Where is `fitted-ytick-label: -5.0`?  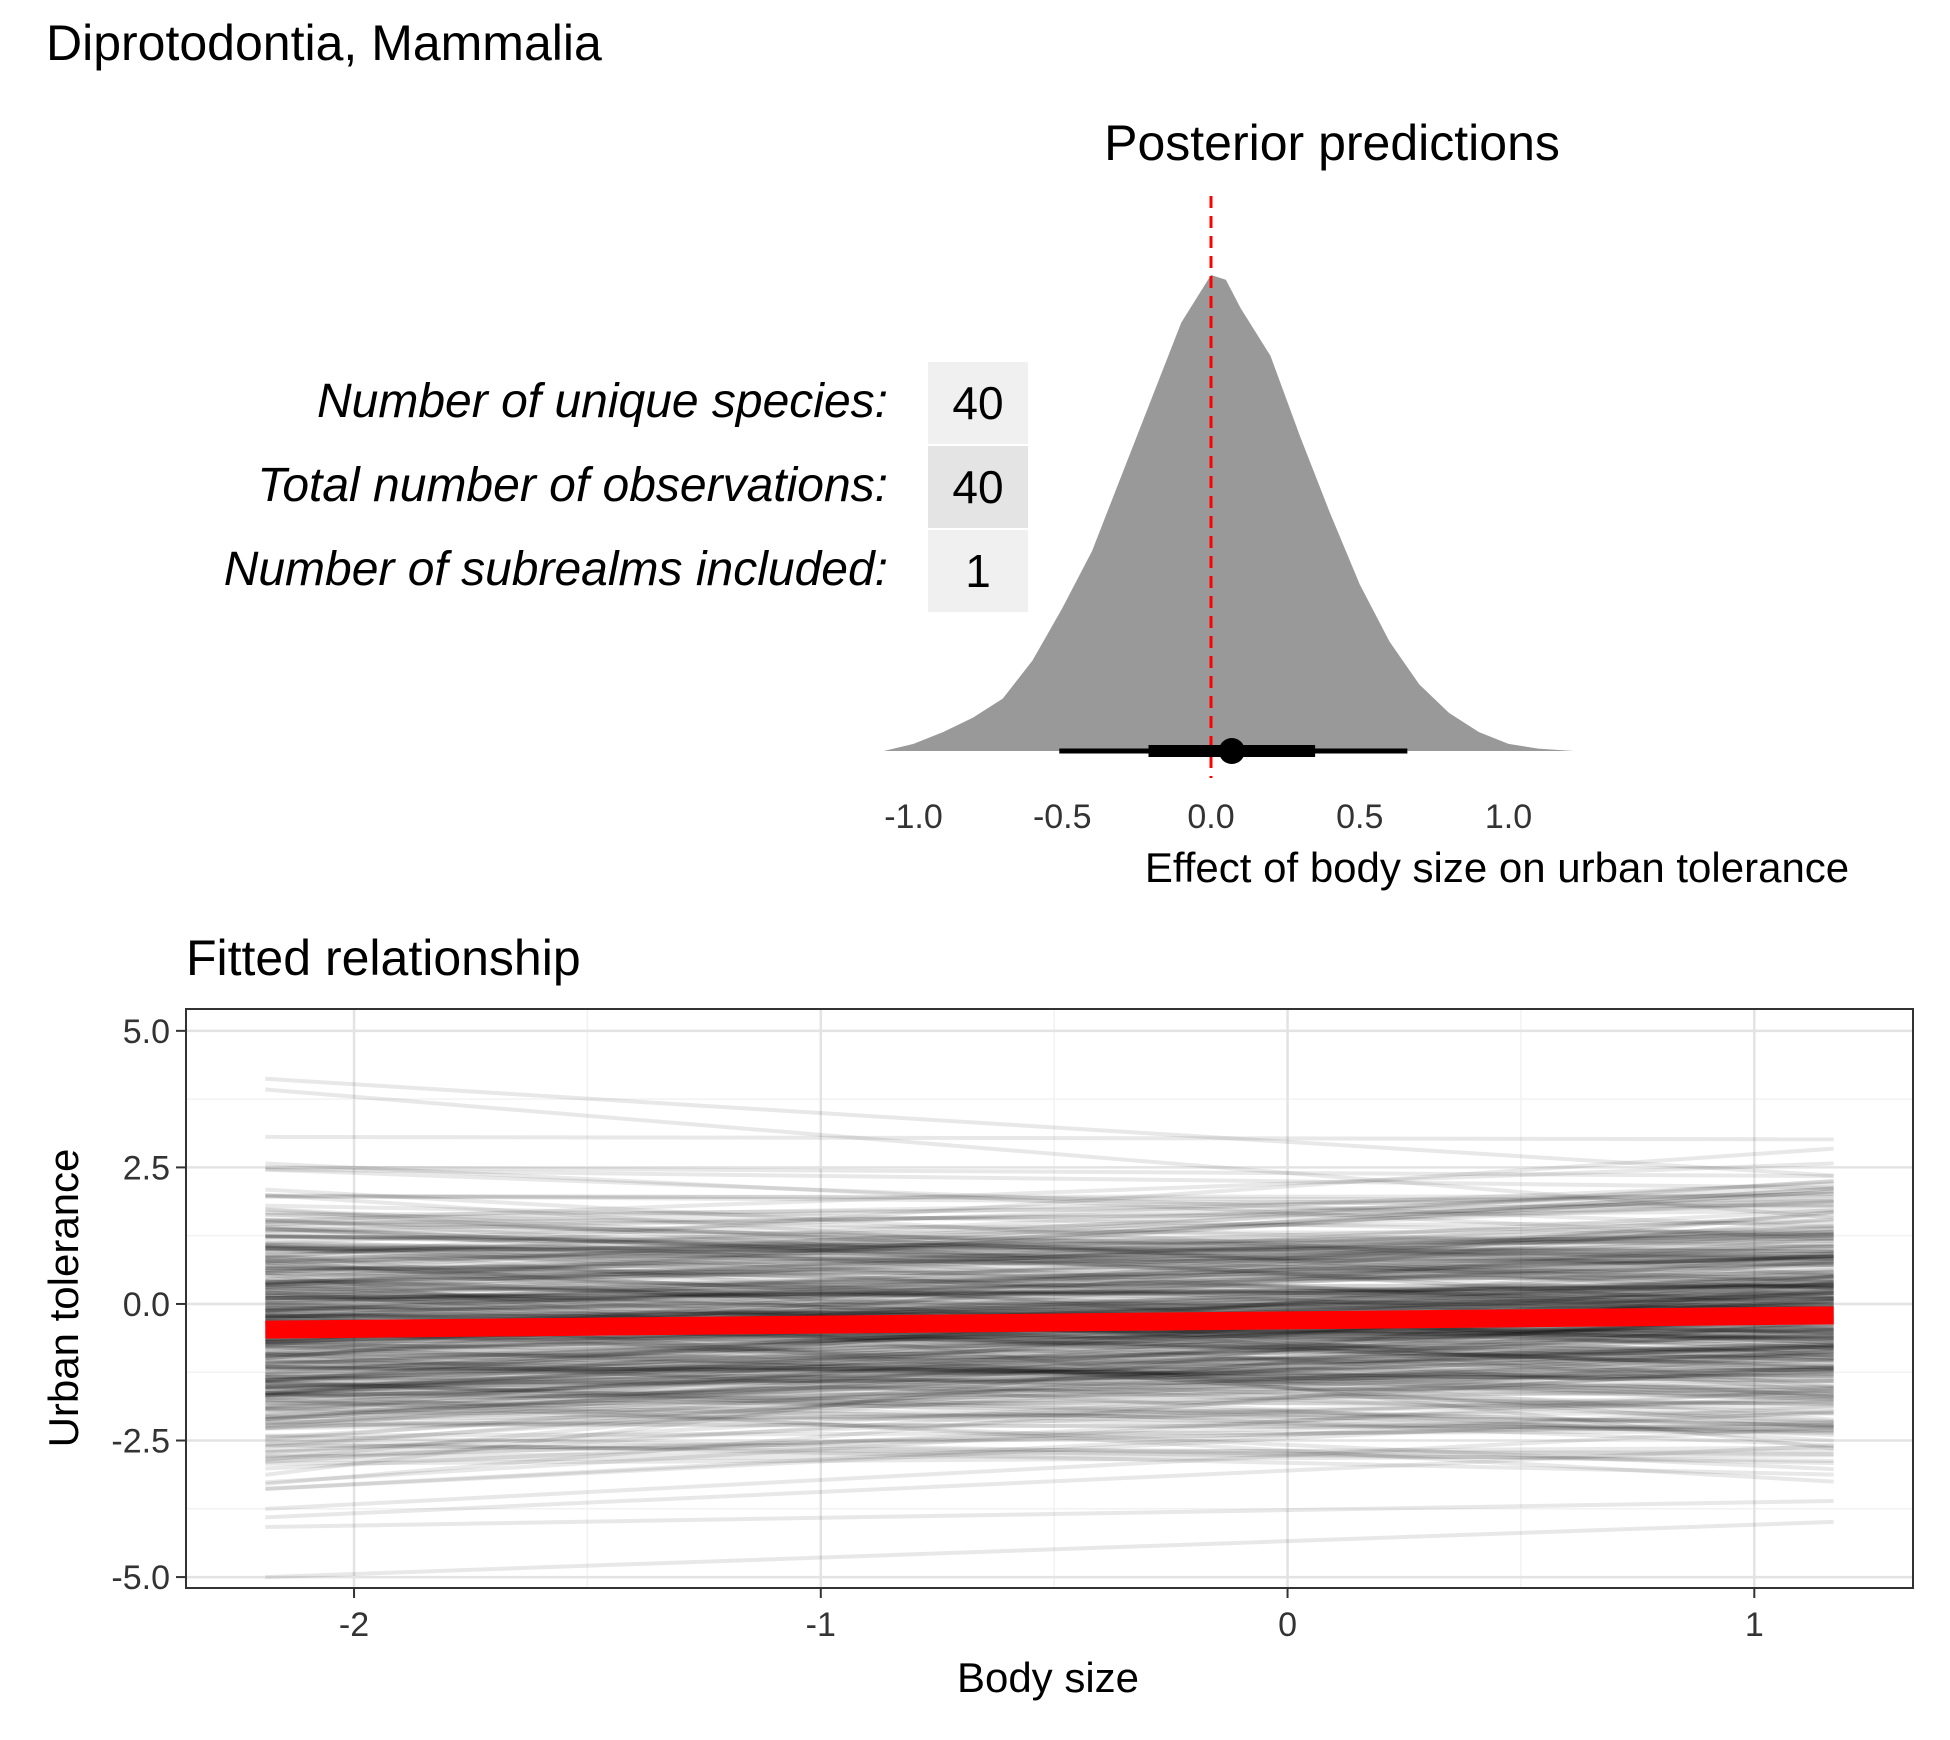 fitted-ytick-label: -5.0 is located at coordinates (140, 1578).